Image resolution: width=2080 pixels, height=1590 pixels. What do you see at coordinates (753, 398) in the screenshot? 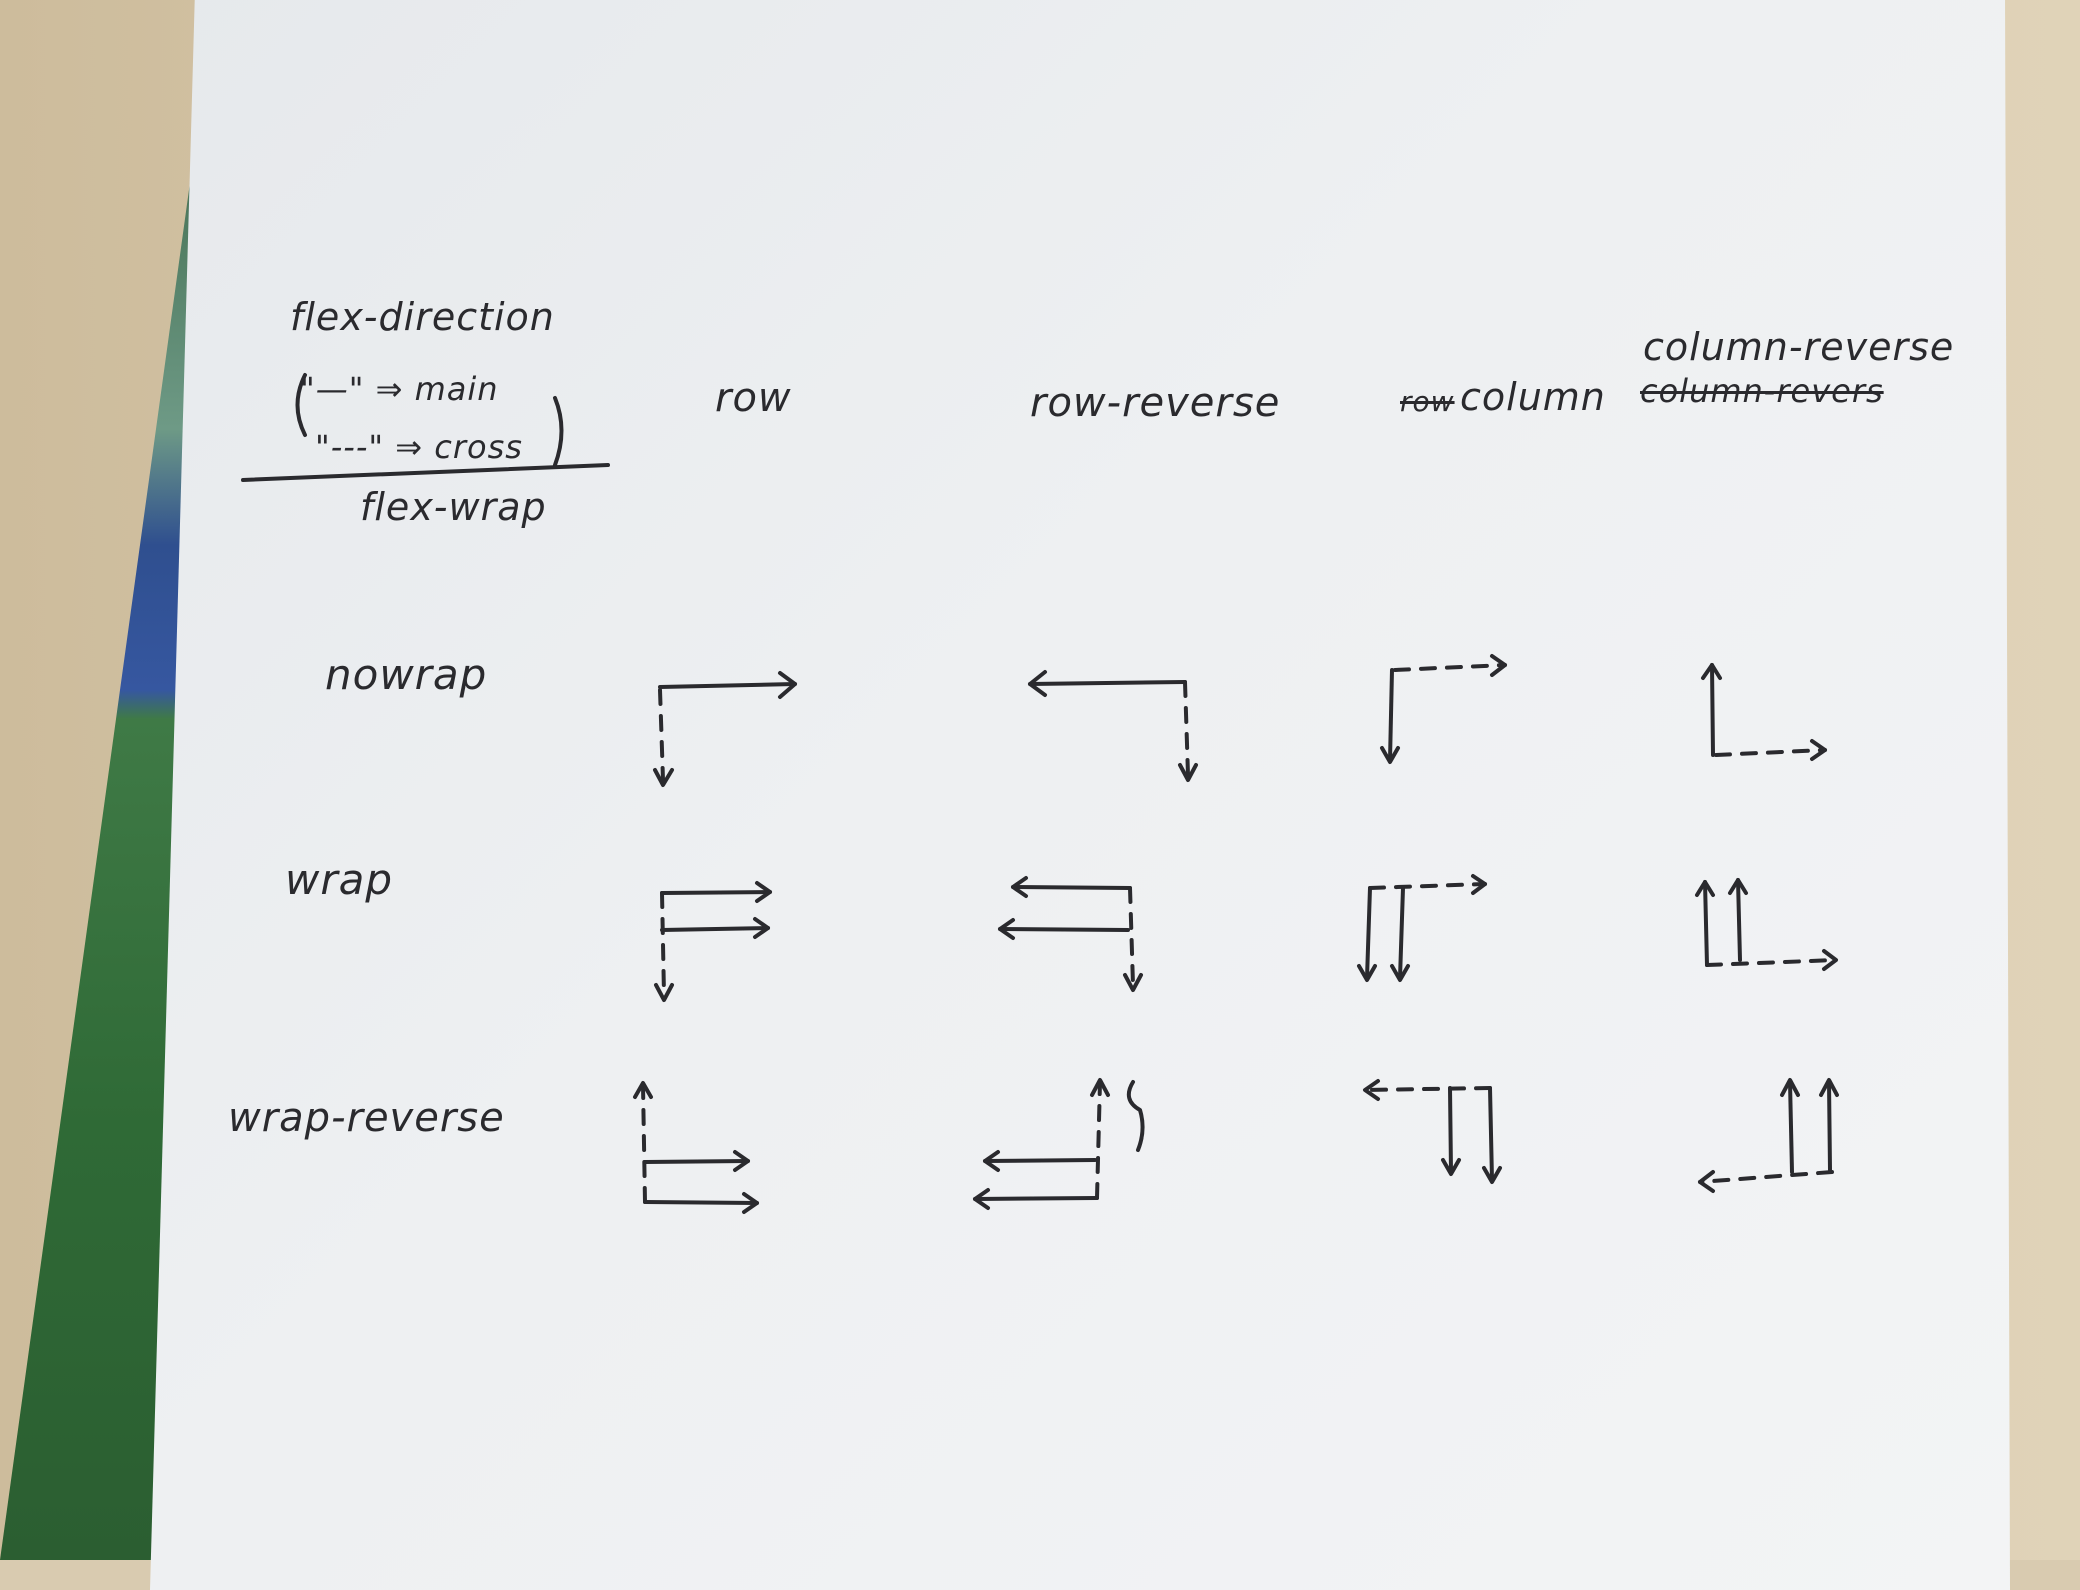
I see `column-header-row: row` at bounding box center [753, 398].